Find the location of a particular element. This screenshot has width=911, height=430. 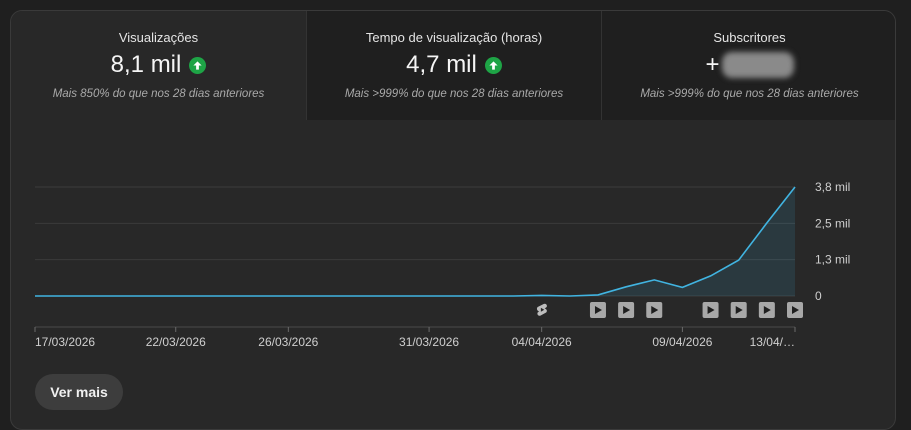

x-tick-label: 17/03/2026 is located at coordinates (65, 342).